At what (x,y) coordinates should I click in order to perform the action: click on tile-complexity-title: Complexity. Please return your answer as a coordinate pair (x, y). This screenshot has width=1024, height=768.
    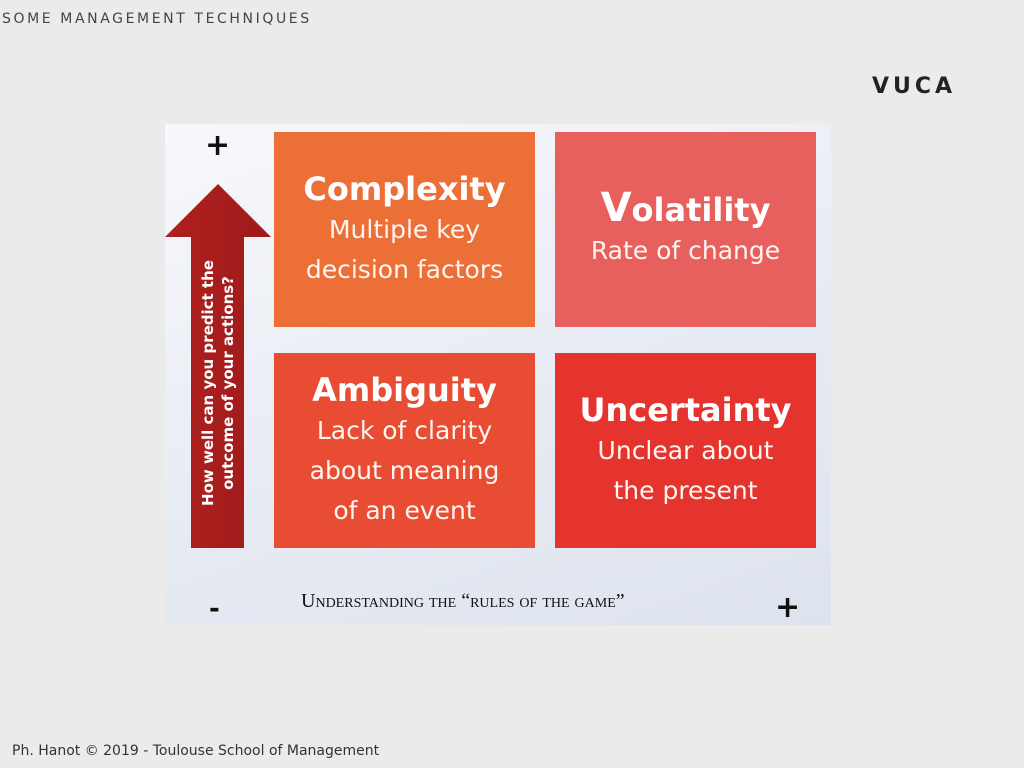
    Looking at the image, I should click on (404, 188).